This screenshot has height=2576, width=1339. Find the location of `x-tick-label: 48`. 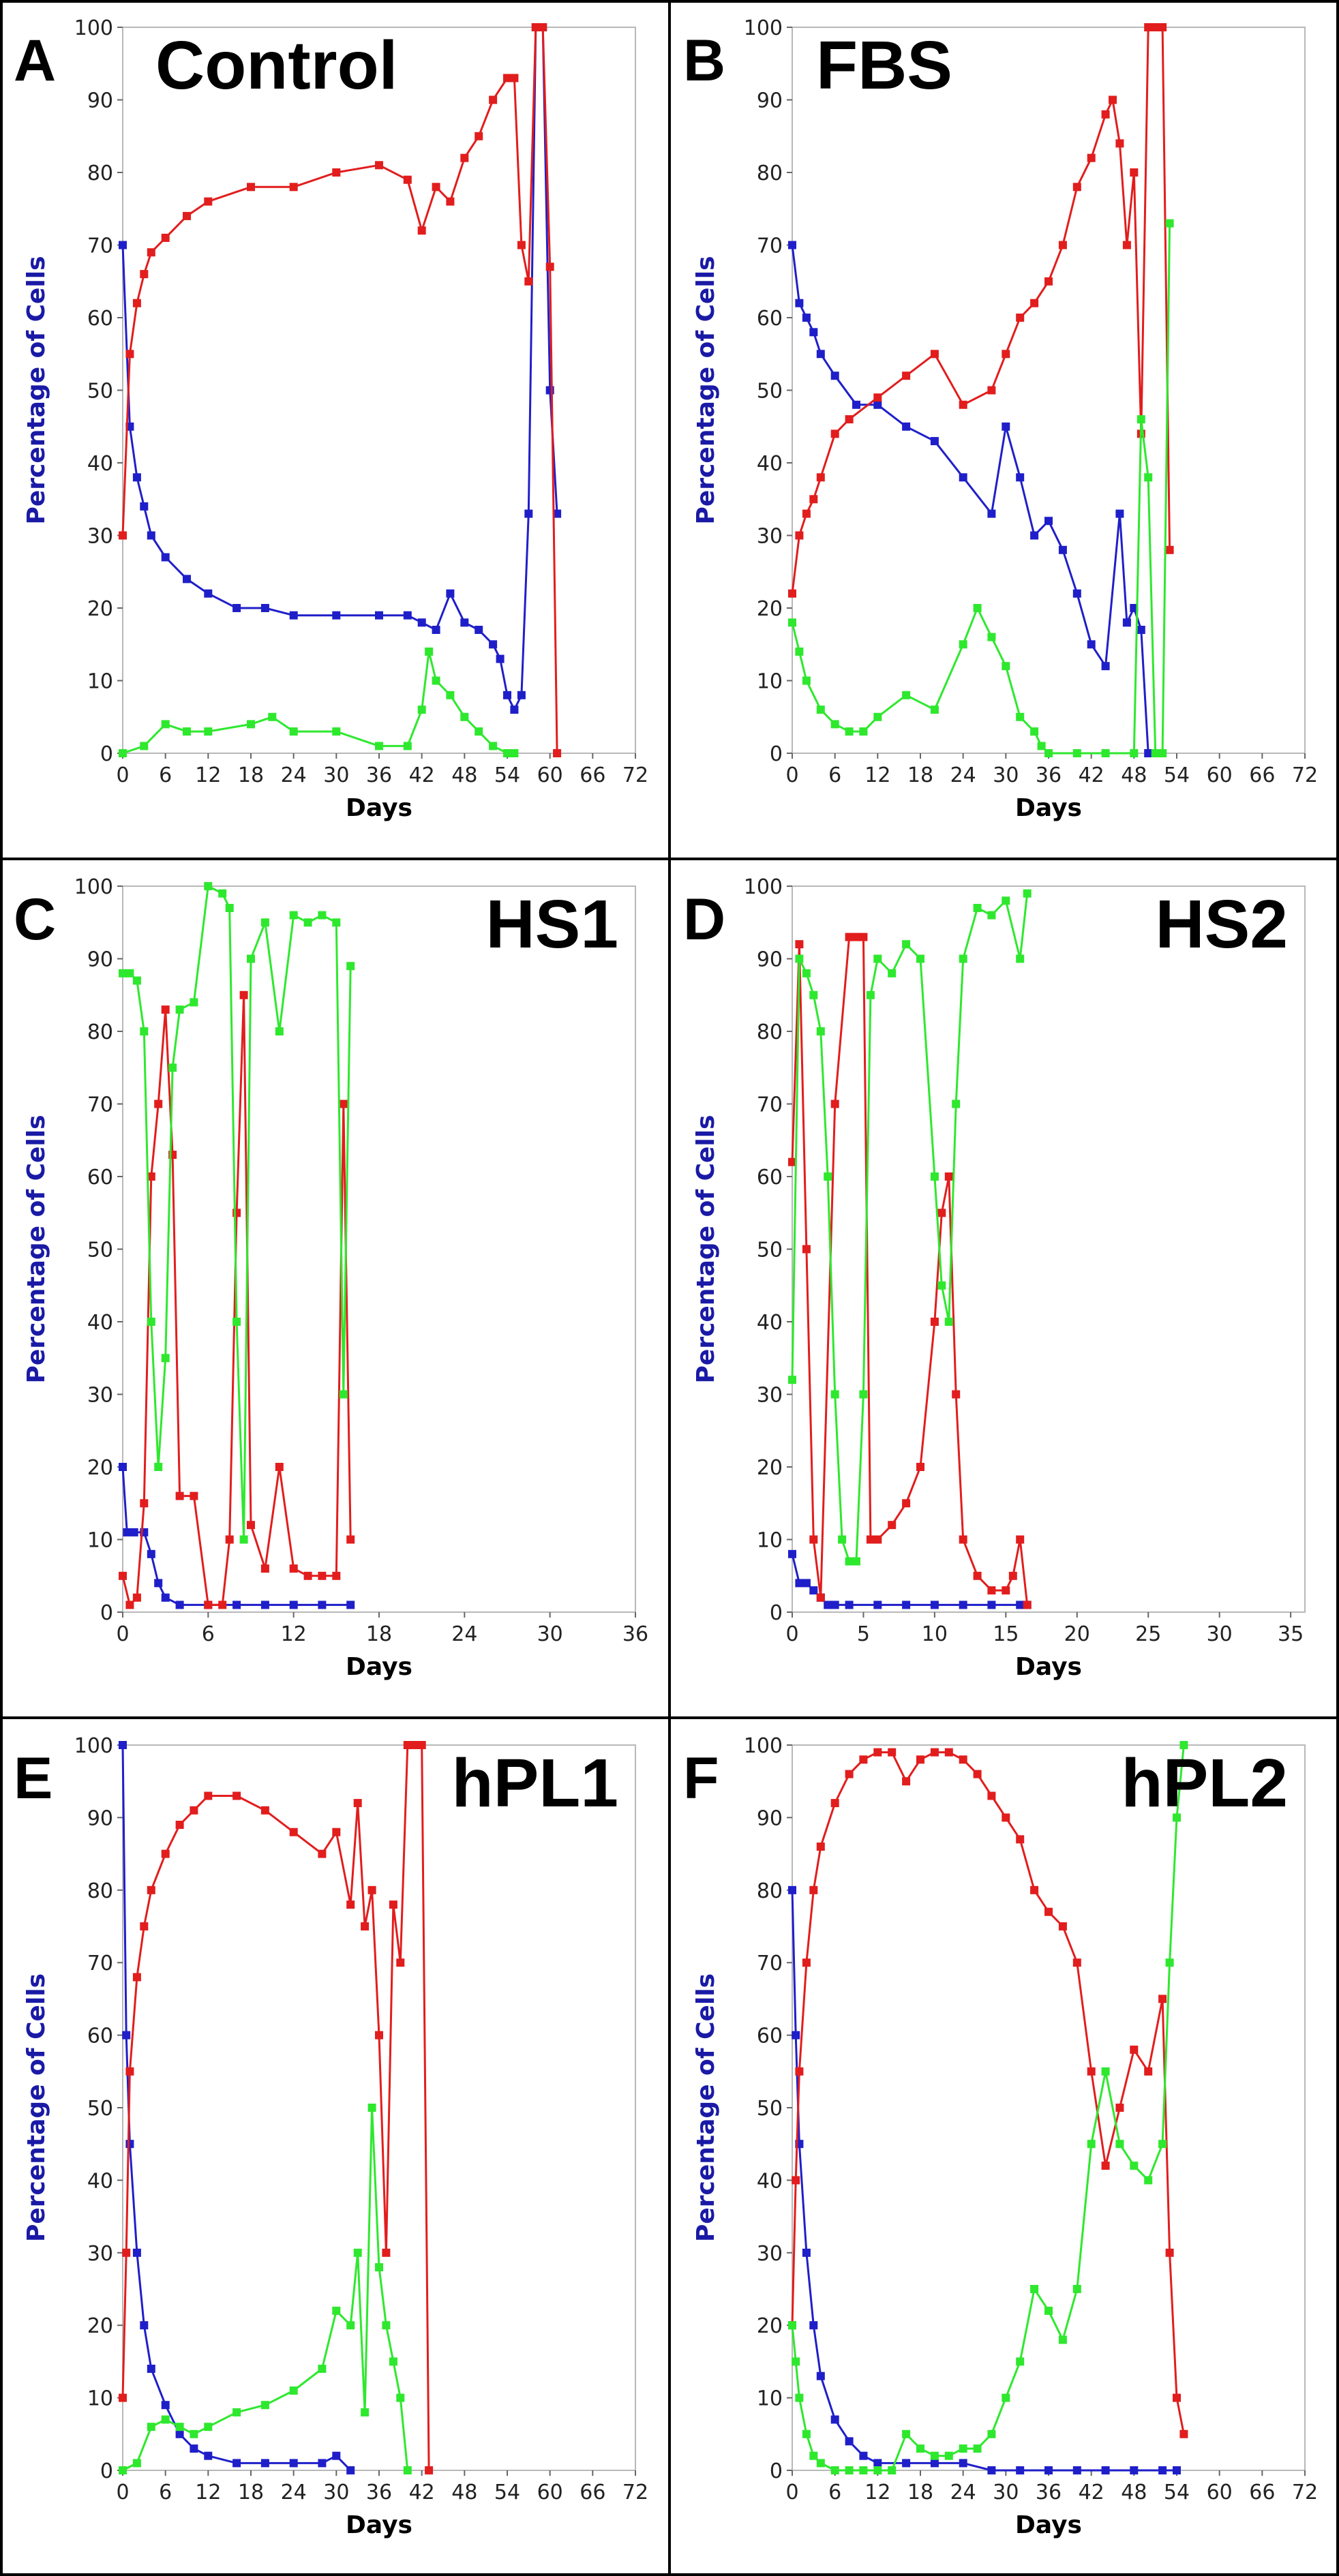

x-tick-label: 48 is located at coordinates (1134, 2492).